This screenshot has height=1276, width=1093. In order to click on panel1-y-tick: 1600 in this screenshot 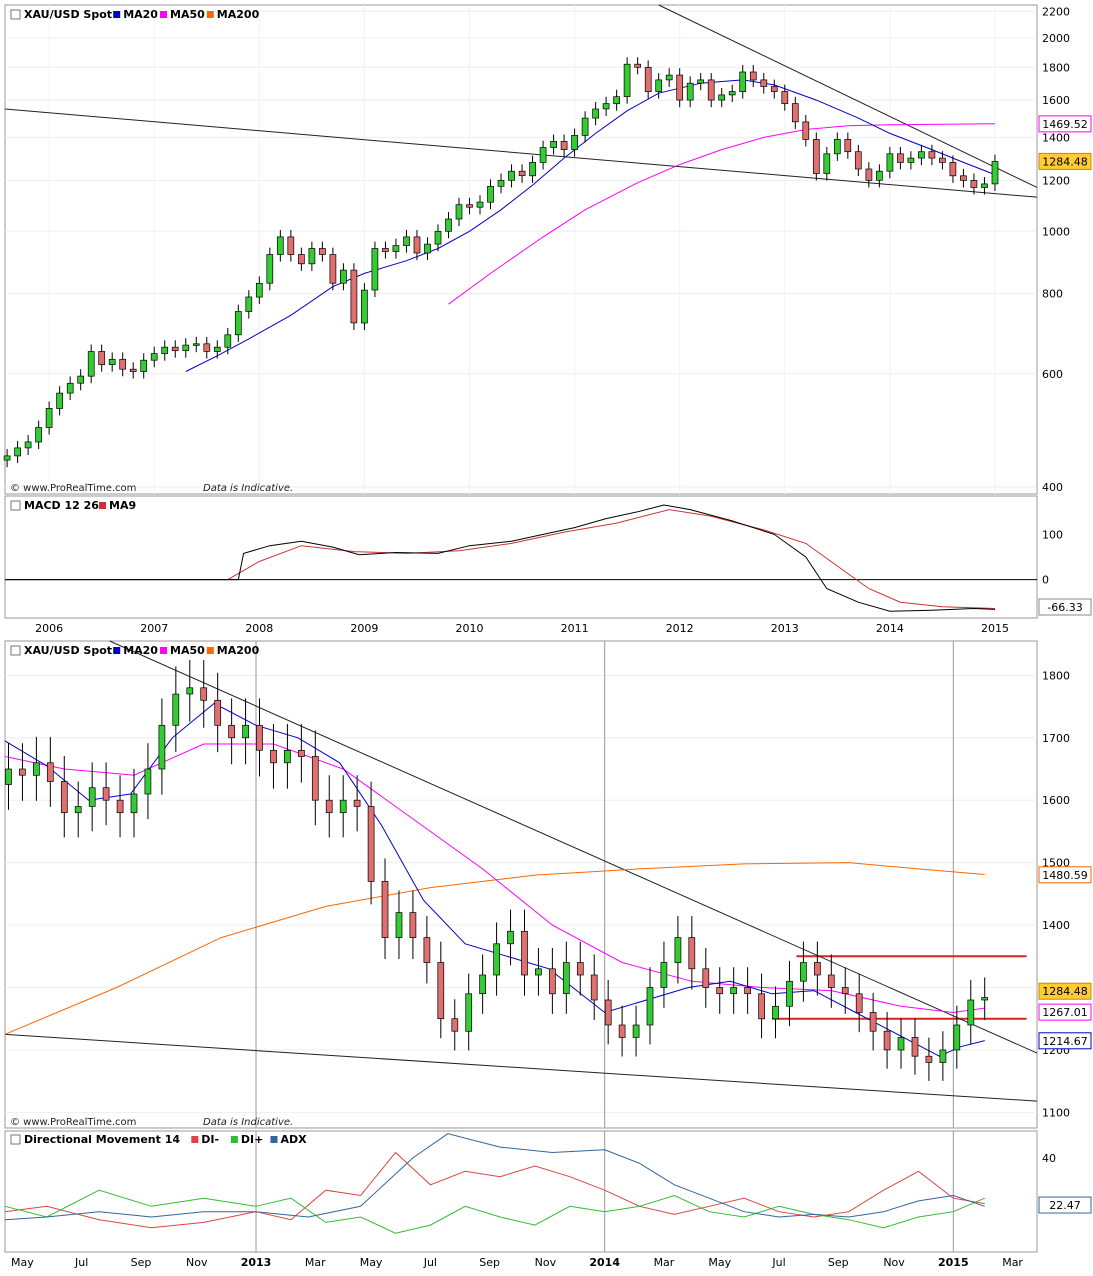, I will do `click(1056, 100)`.